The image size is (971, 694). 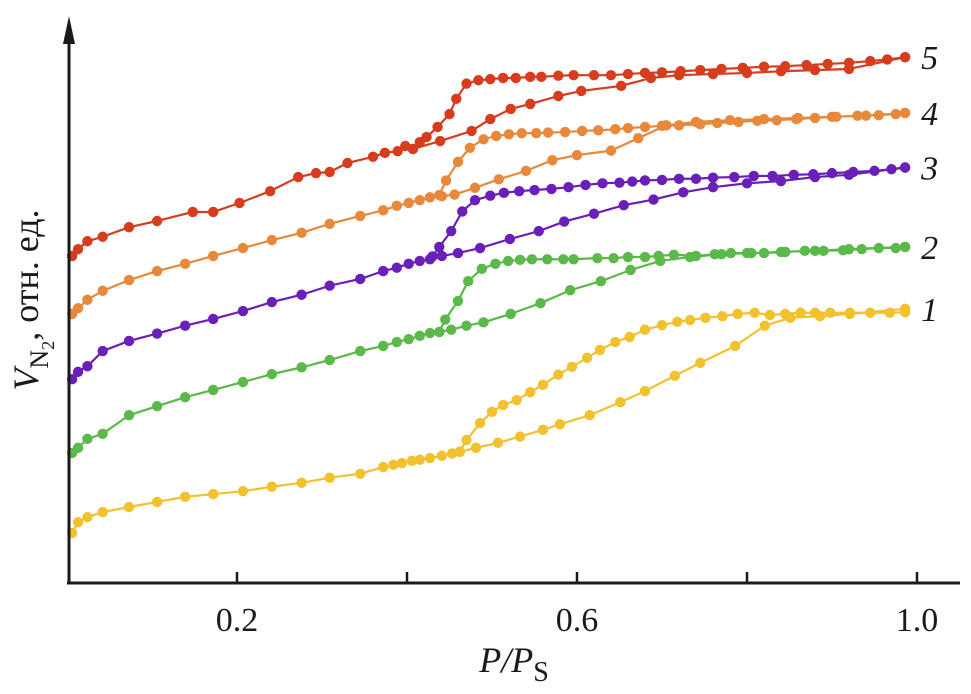 I want to click on y-axis-arrow-icon, so click(x=69, y=30).